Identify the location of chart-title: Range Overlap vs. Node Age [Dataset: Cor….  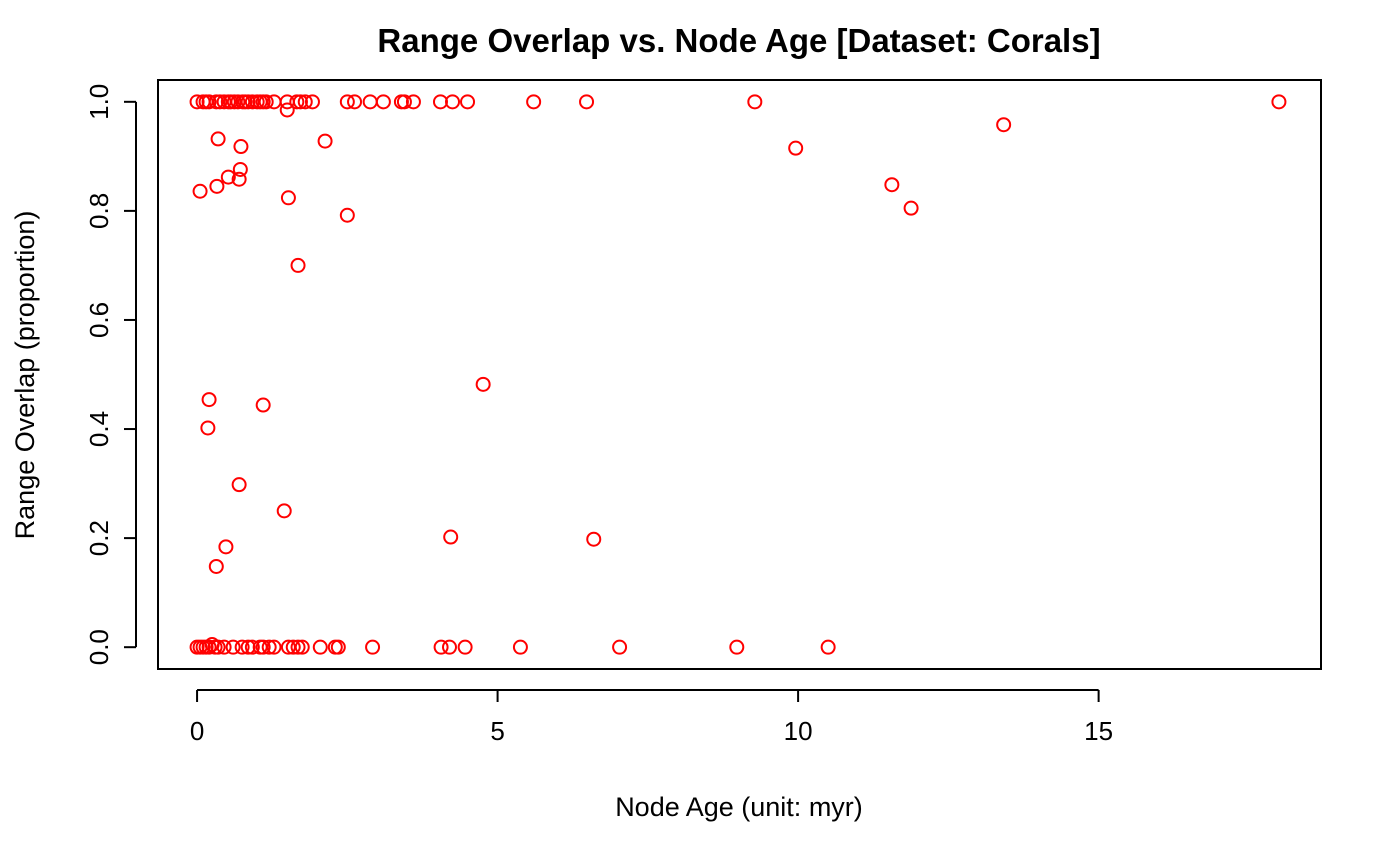
(738, 40).